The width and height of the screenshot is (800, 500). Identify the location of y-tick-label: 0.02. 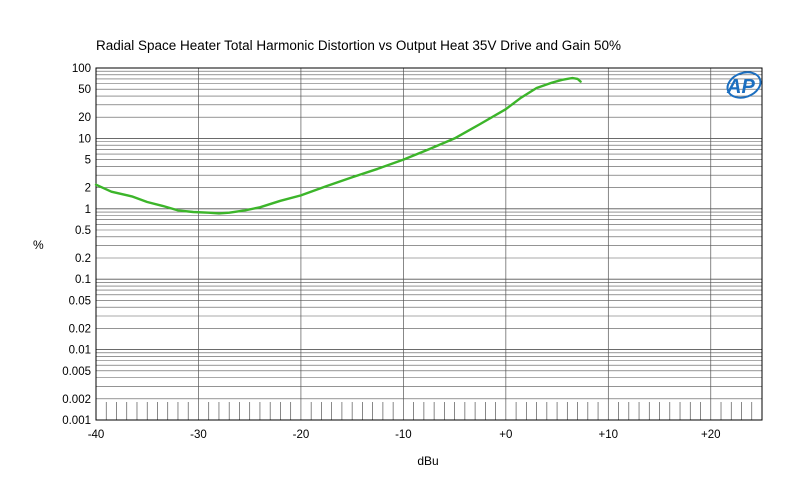
(80, 329).